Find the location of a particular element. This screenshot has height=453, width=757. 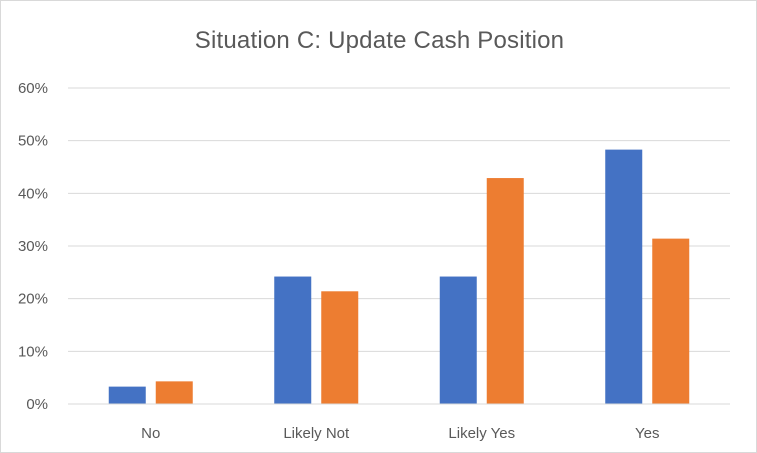

x-axis-ticks: No Likely Not Likely Yes Yes is located at coordinates (400, 433).